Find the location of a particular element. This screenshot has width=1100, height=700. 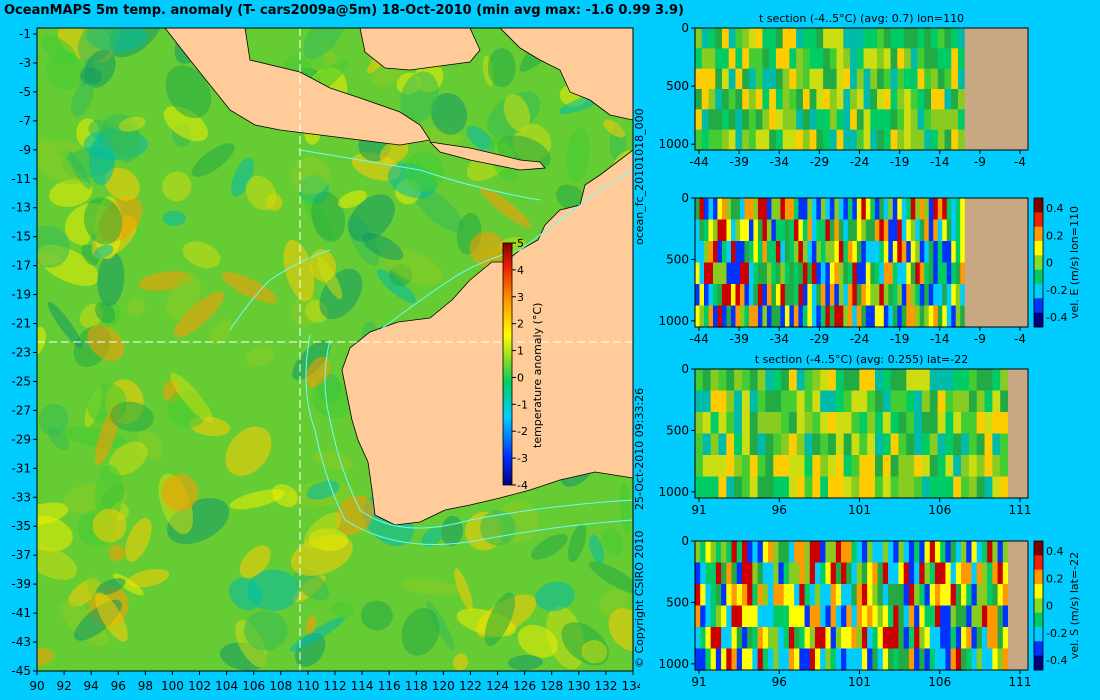

section-land is located at coordinates (996, 262).